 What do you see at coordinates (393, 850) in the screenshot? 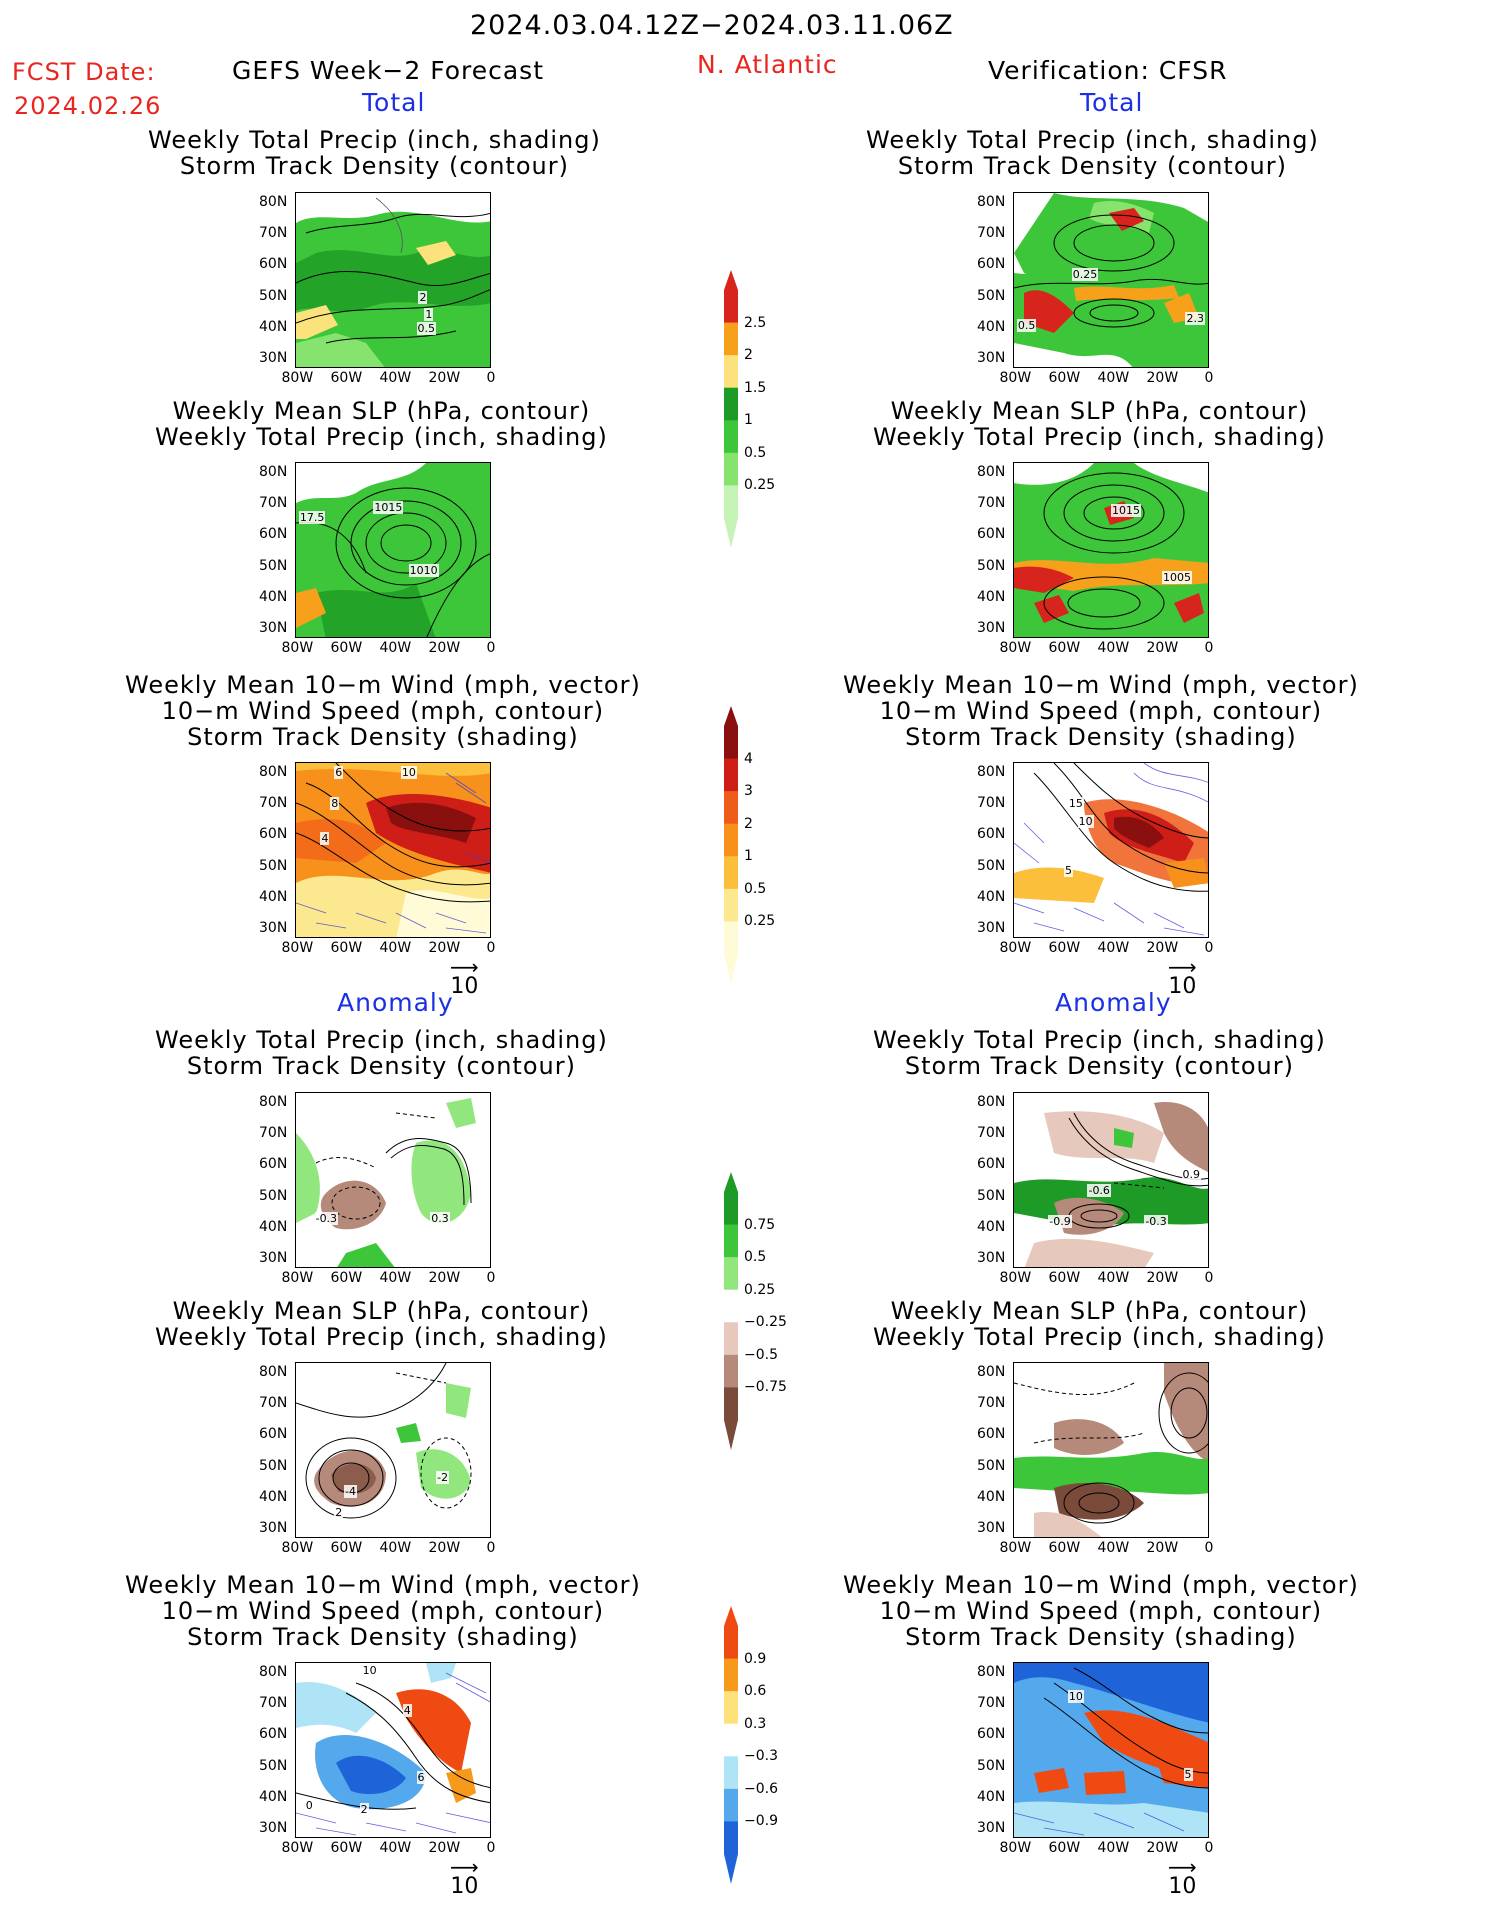
I see `map-wind-forecast` at bounding box center [393, 850].